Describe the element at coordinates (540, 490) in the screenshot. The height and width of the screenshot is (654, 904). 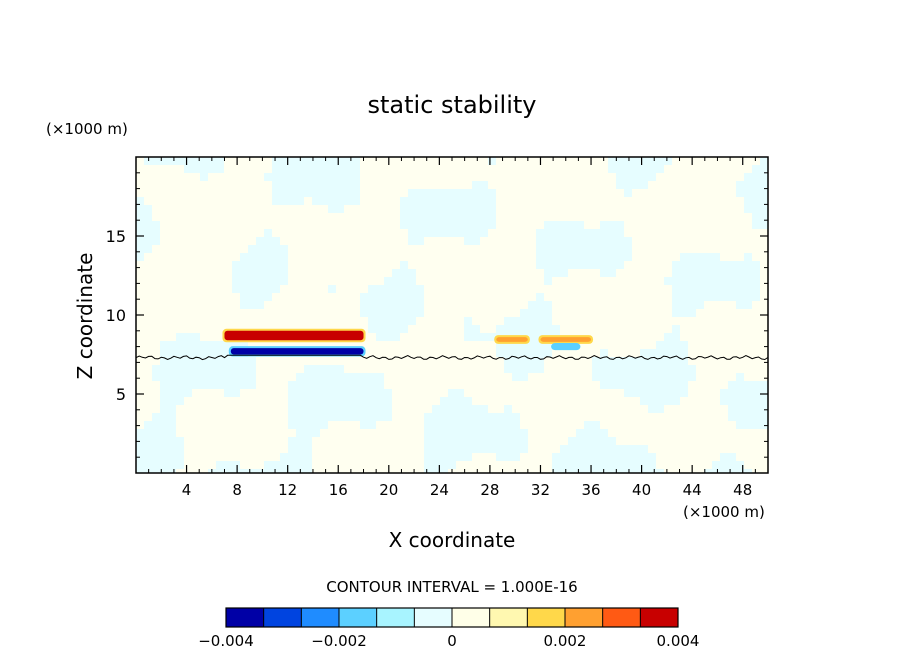
I see `x-tick-label: 32` at that location.